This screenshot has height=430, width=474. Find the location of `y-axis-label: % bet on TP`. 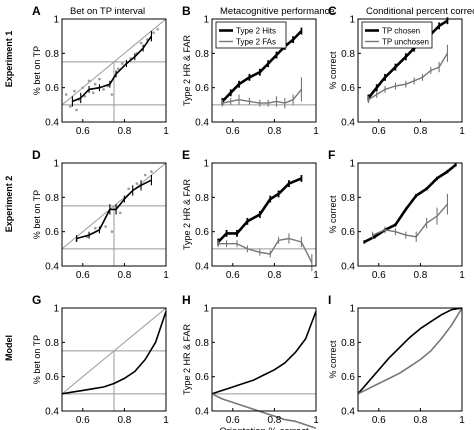

y-axis-label: % bet on TP is located at coordinates (37, 214).